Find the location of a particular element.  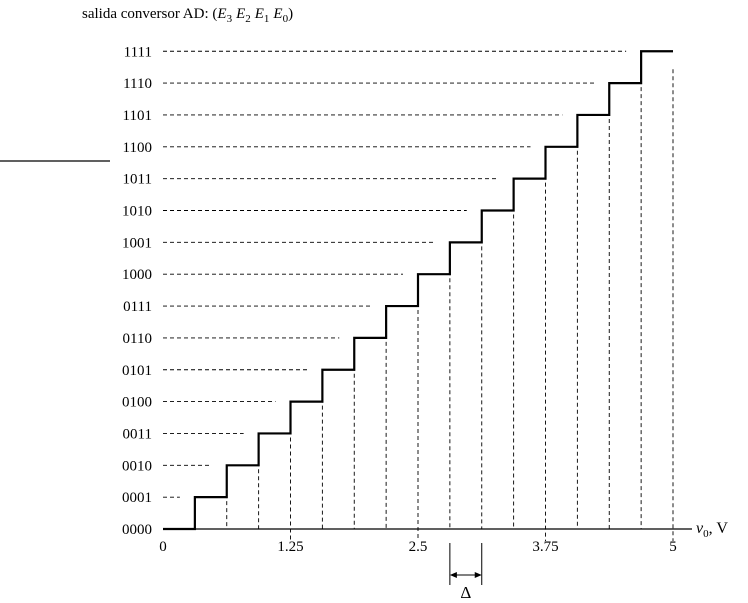

y-tick-label: 0101 is located at coordinates (137, 371).